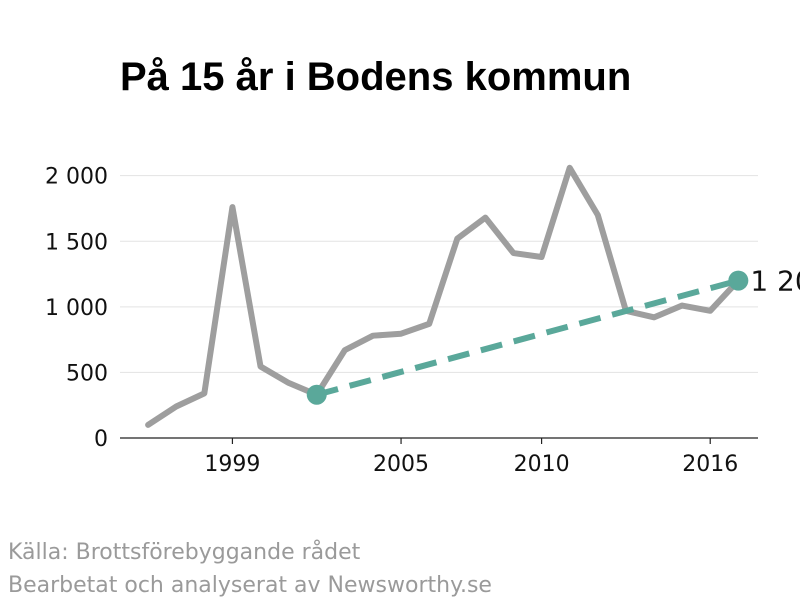 Image resolution: width=800 pixels, height=600 pixels. Describe the element at coordinates (184, 552) in the screenshot. I see `source-line-1: Källa: Brottsförebyggande rådet` at that location.